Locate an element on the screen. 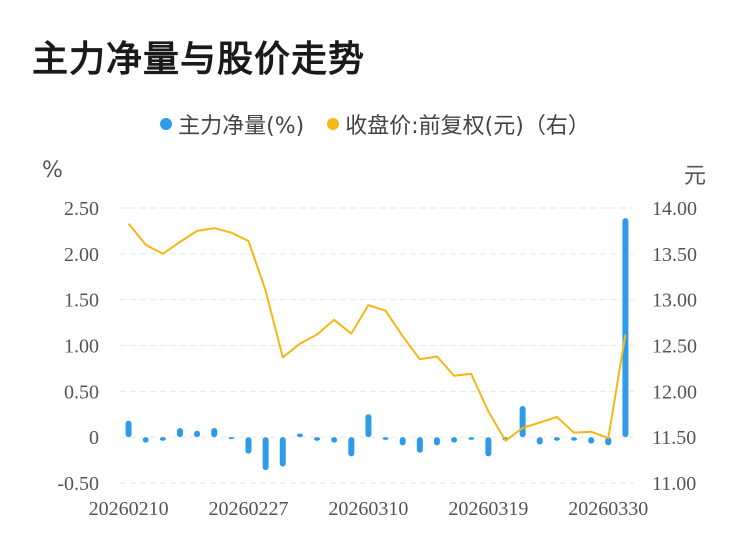  legend: 主力净量(%) 收盘价:前复权(元)（右） is located at coordinates (375, 124).